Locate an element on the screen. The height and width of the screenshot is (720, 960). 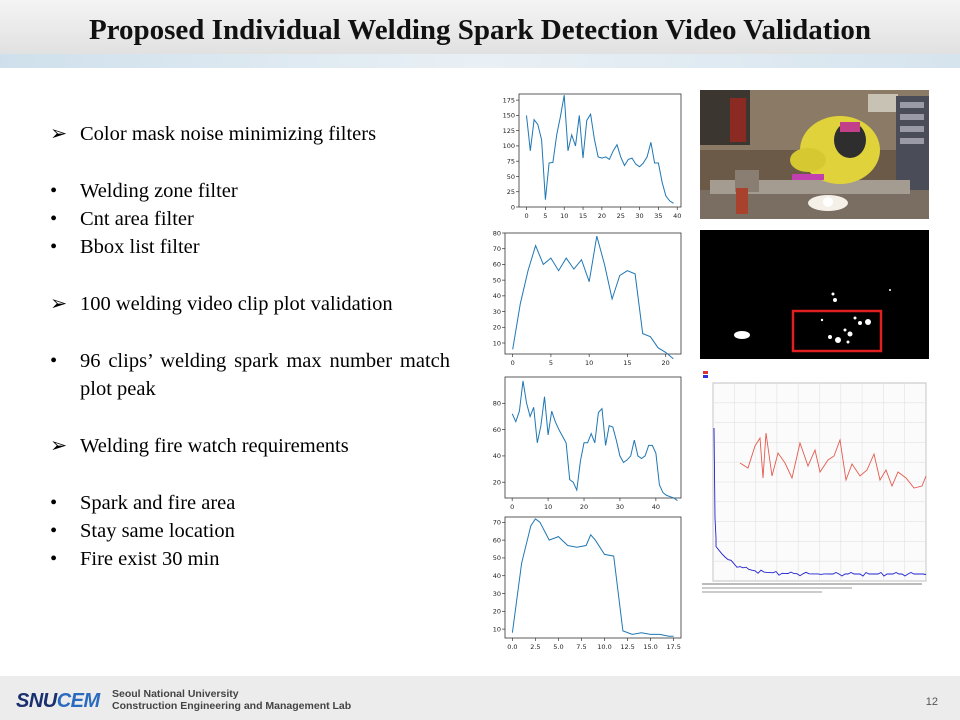
bullet-item: ➢ Welding fire watch requirements is located at coordinates (250, 446).